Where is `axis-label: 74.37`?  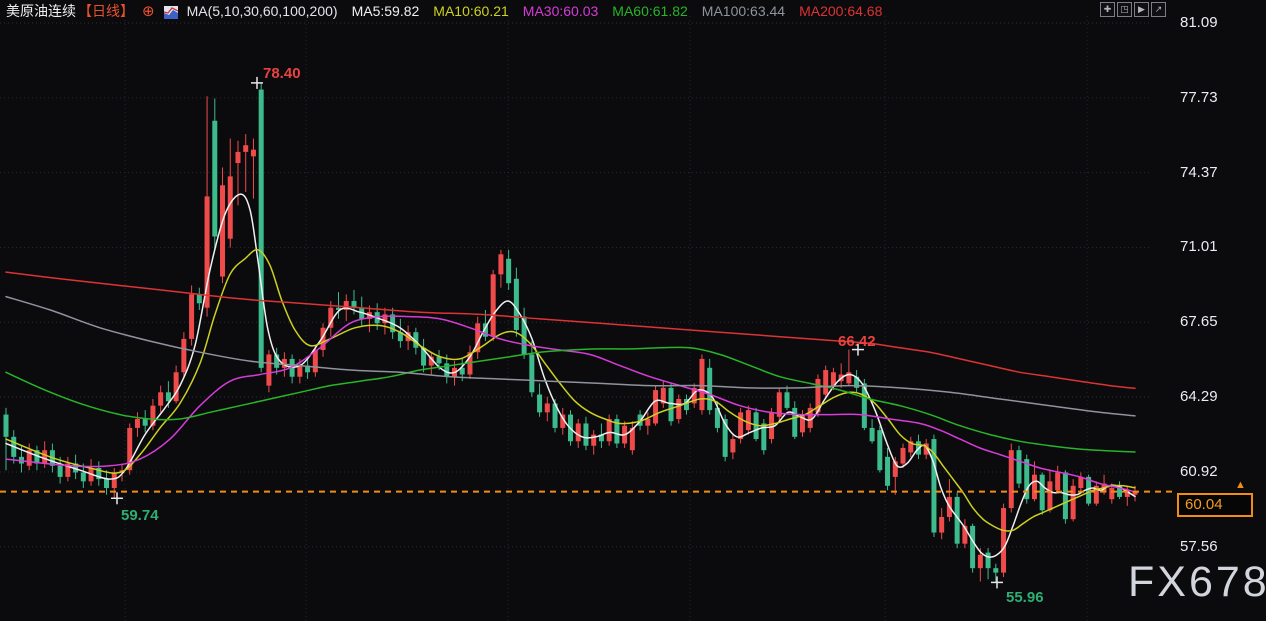
axis-label: 74.37 is located at coordinates (1199, 172).